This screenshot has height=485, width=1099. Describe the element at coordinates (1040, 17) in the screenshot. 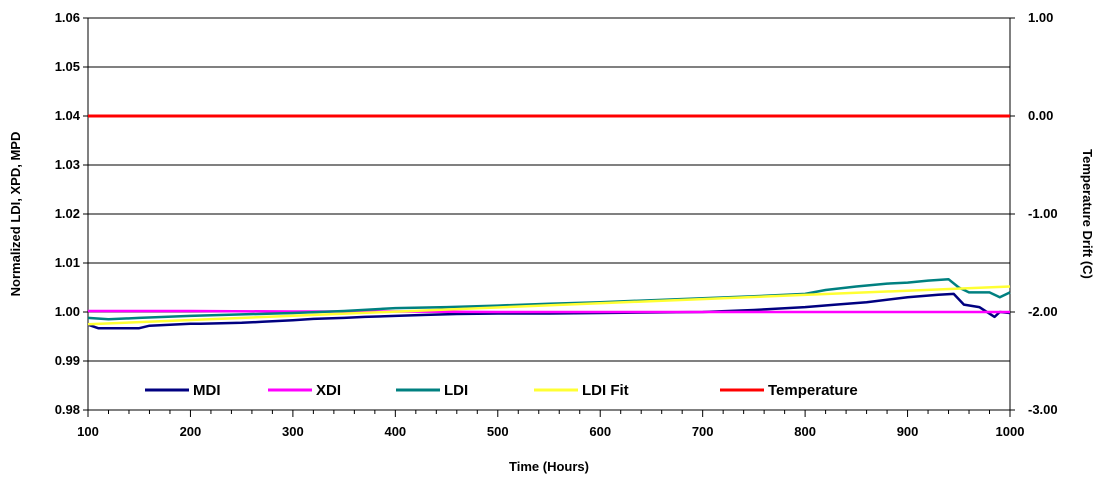

I see `y2-tick-label: 1.00` at that location.